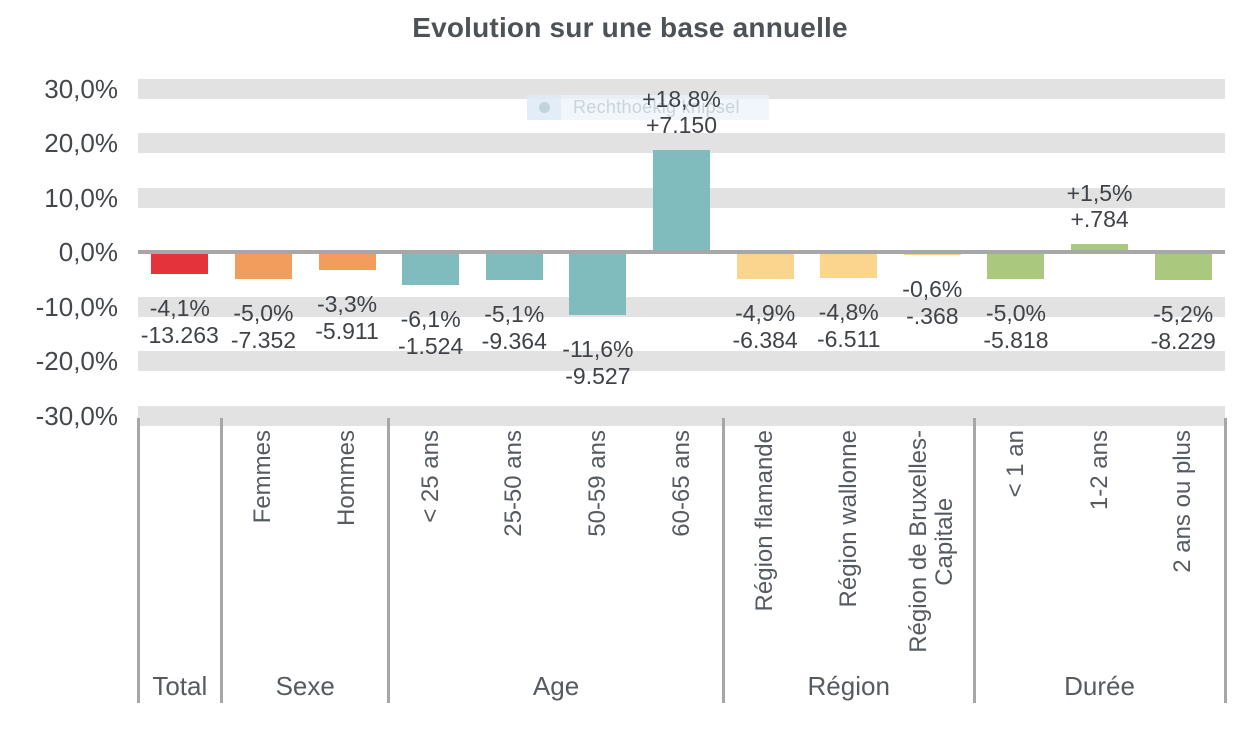  Describe the element at coordinates (681, 483) in the screenshot. I see `category-label: 60-65 ans` at that location.